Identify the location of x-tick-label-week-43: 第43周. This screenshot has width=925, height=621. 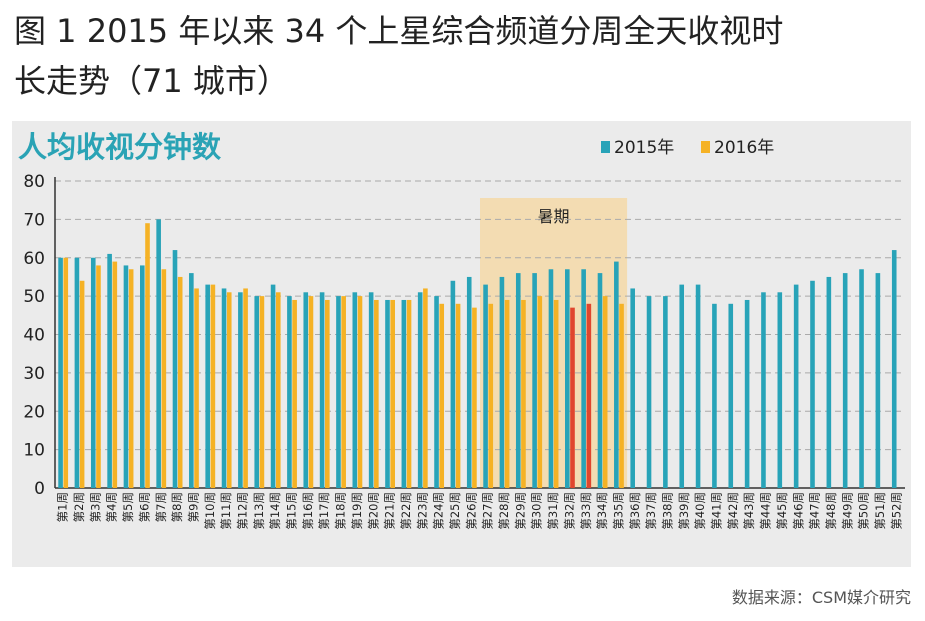
(749, 511).